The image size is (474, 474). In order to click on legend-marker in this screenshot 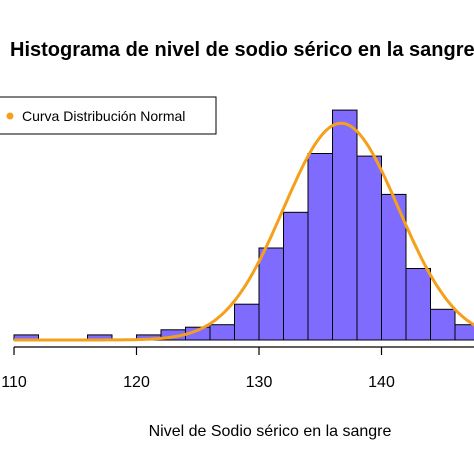, I will do `click(10, 116)`.